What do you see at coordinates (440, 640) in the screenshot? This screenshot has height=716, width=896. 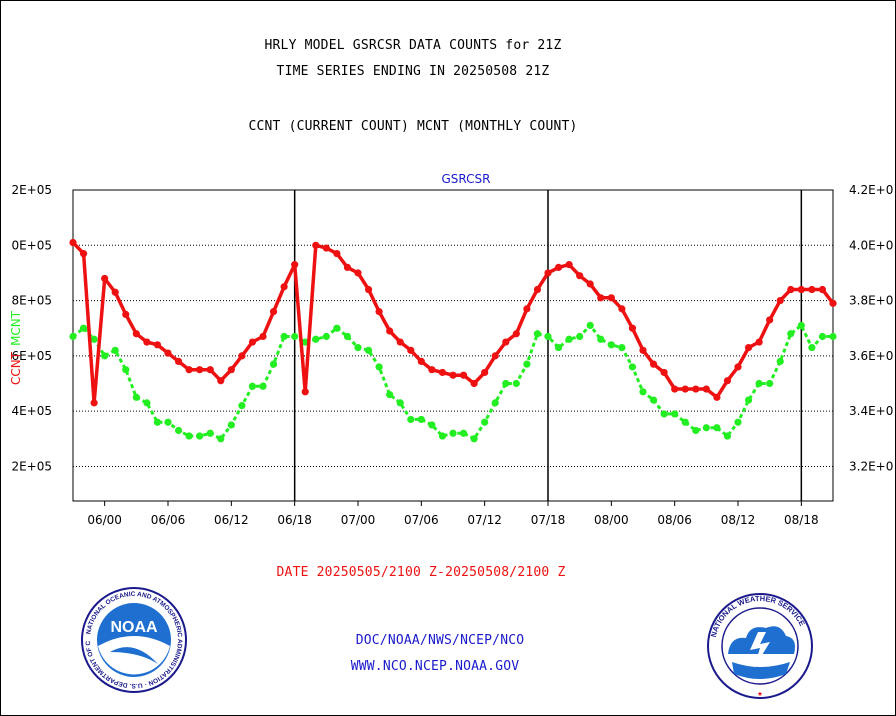 I see `org-label: DOC/NOAA/NWS/NCEP/NCO` at bounding box center [440, 640].